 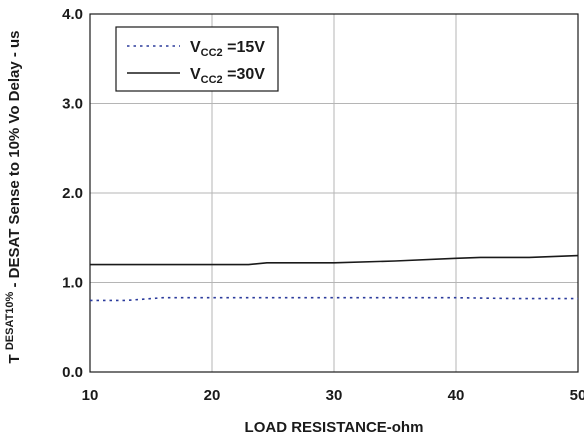 I want to click on y-tick-label: 1.0, so click(x=72, y=283).